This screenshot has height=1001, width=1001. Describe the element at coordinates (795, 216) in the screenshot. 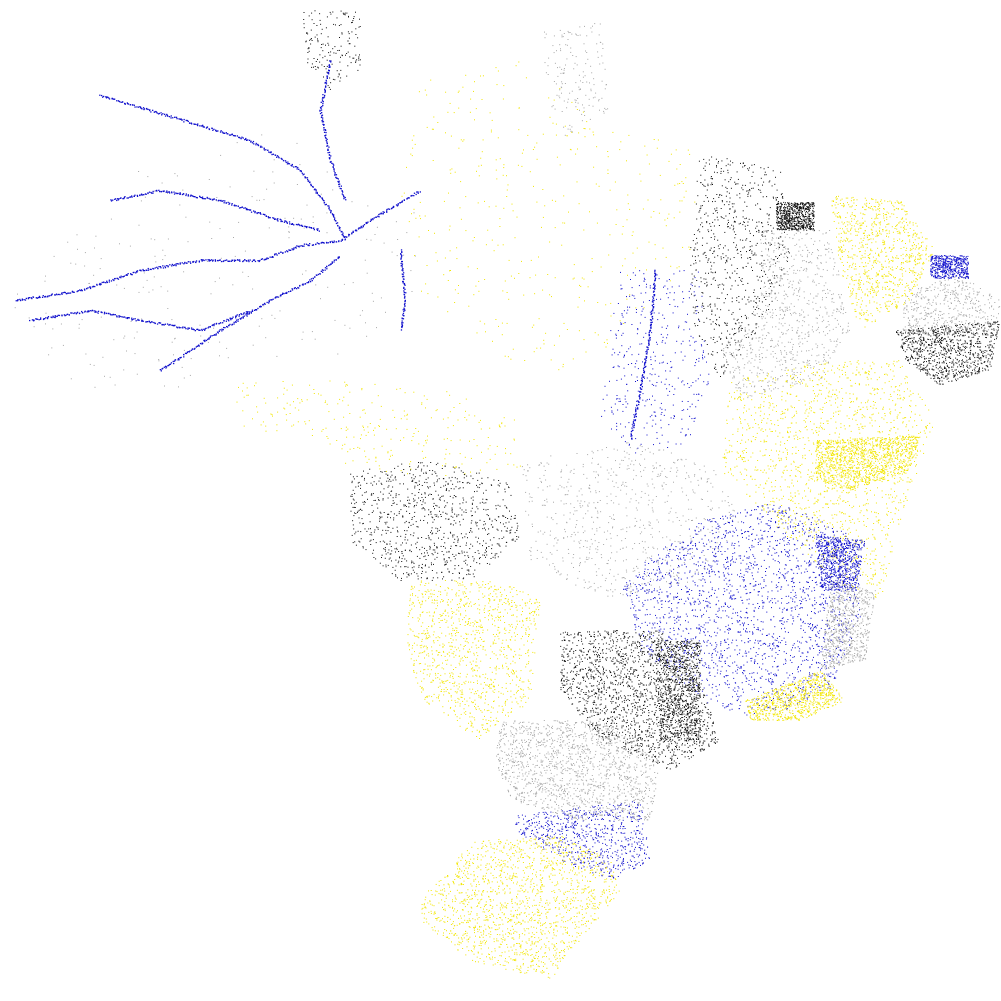

I see `region-ceara-dark` at that location.